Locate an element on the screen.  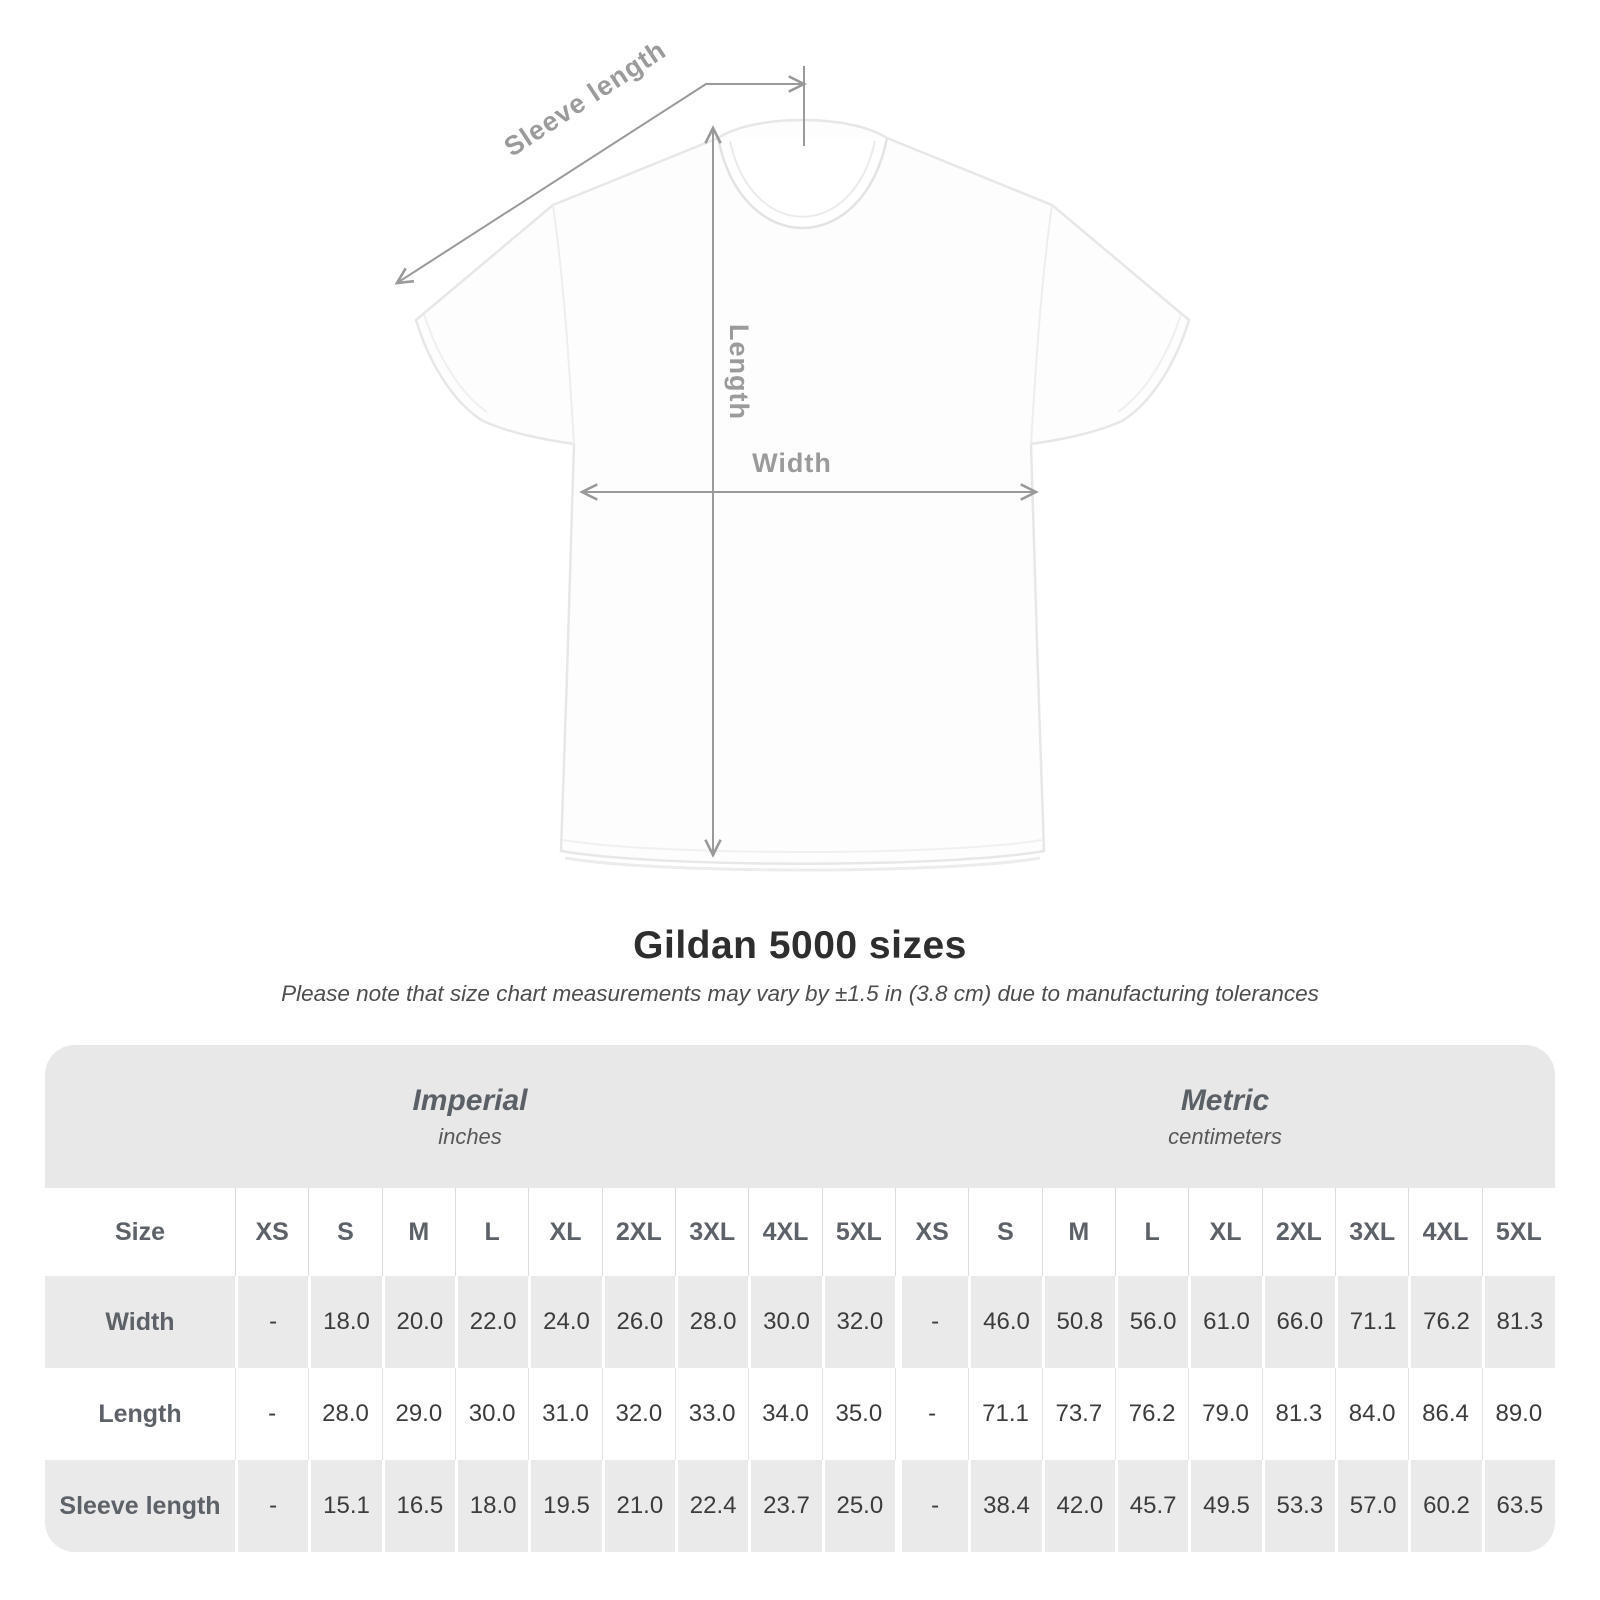
length-cell: 71.1 is located at coordinates (1004, 1414).